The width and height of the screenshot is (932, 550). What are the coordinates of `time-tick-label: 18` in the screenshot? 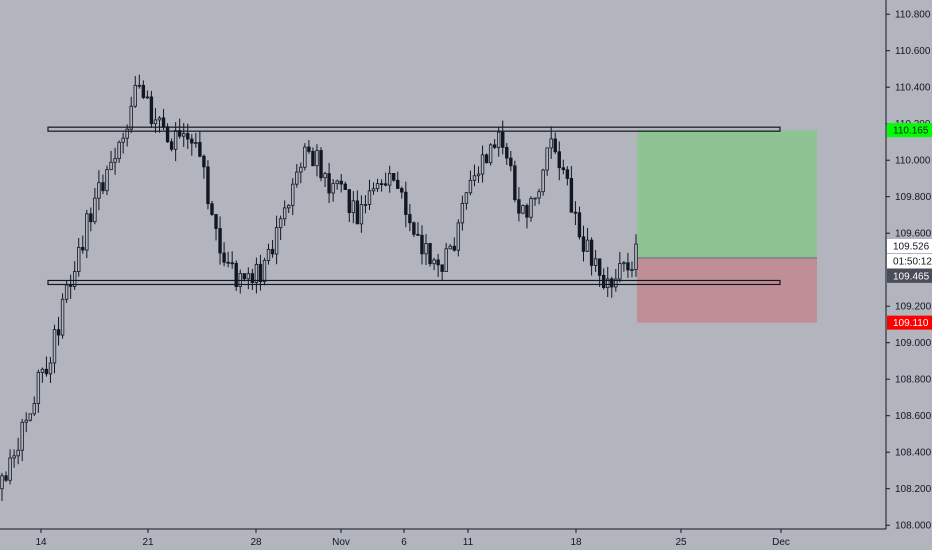 It's located at (576, 542).